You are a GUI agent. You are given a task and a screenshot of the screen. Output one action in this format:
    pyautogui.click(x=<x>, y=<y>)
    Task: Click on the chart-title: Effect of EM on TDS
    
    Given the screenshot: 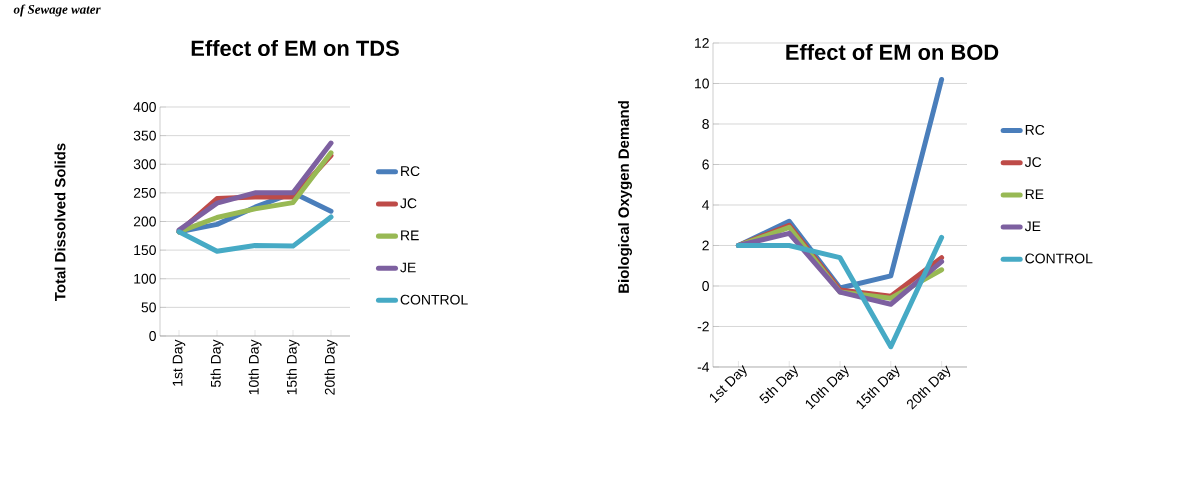 What is the action you would take?
    pyautogui.click(x=295, y=48)
    